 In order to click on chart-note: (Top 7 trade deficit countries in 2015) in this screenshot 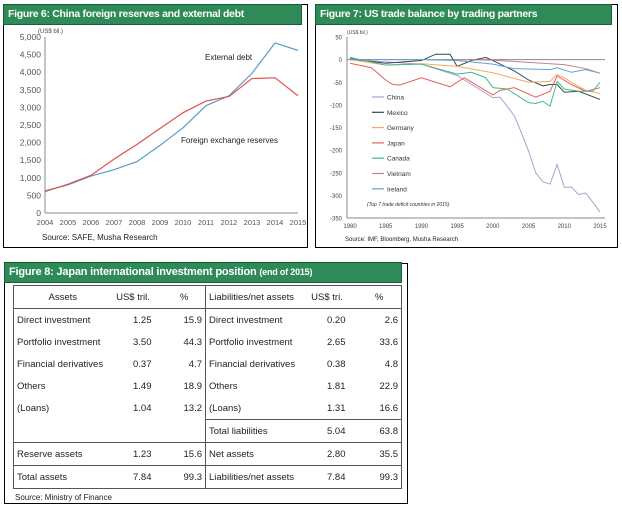, I will do `click(408, 205)`.